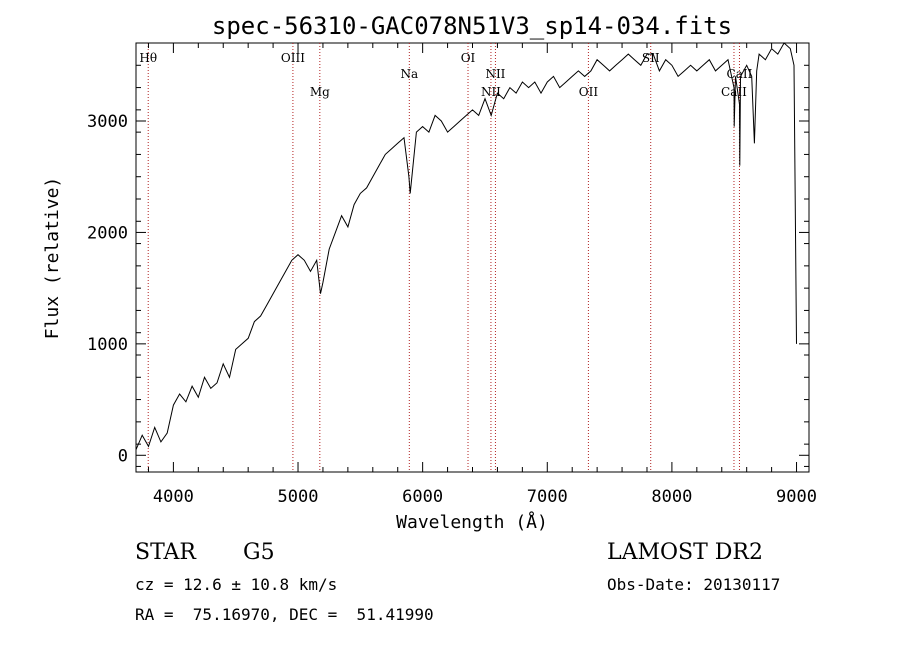 Image resolution: width=900 pixels, height=649 pixels. What do you see at coordinates (472, 522) in the screenshot?
I see `x-axis-label: Wavelength (Å)` at bounding box center [472, 522].